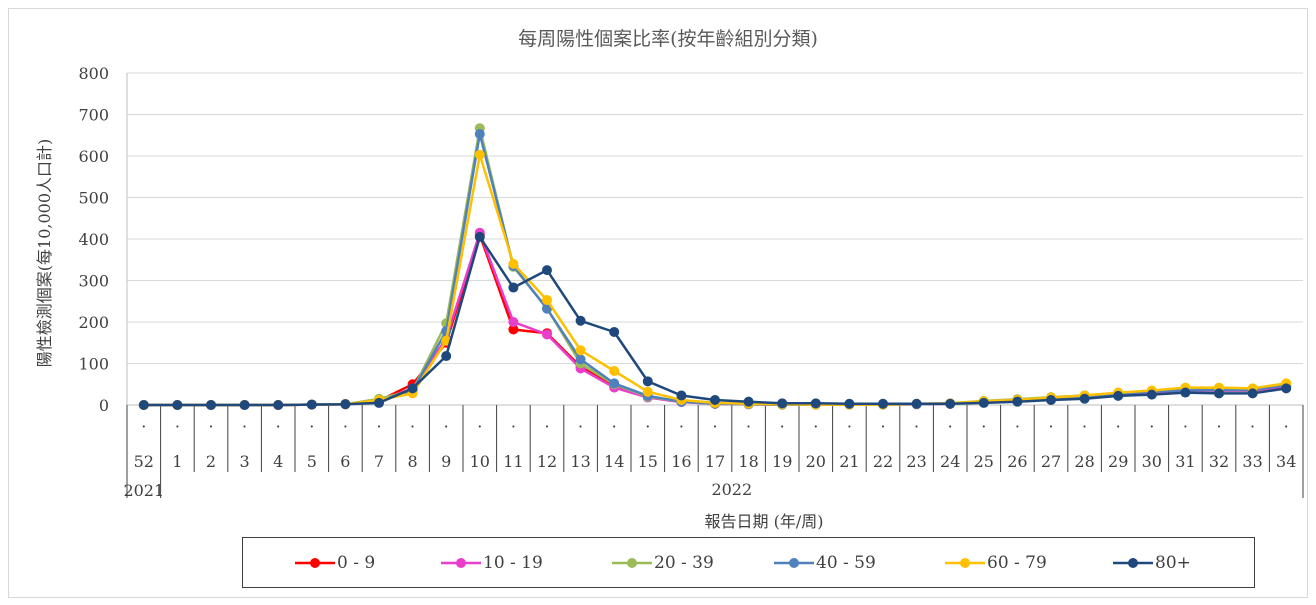 The image size is (1316, 605). What do you see at coordinates (1286, 461) in the screenshot?
I see `x-tick-label: 34` at bounding box center [1286, 461].